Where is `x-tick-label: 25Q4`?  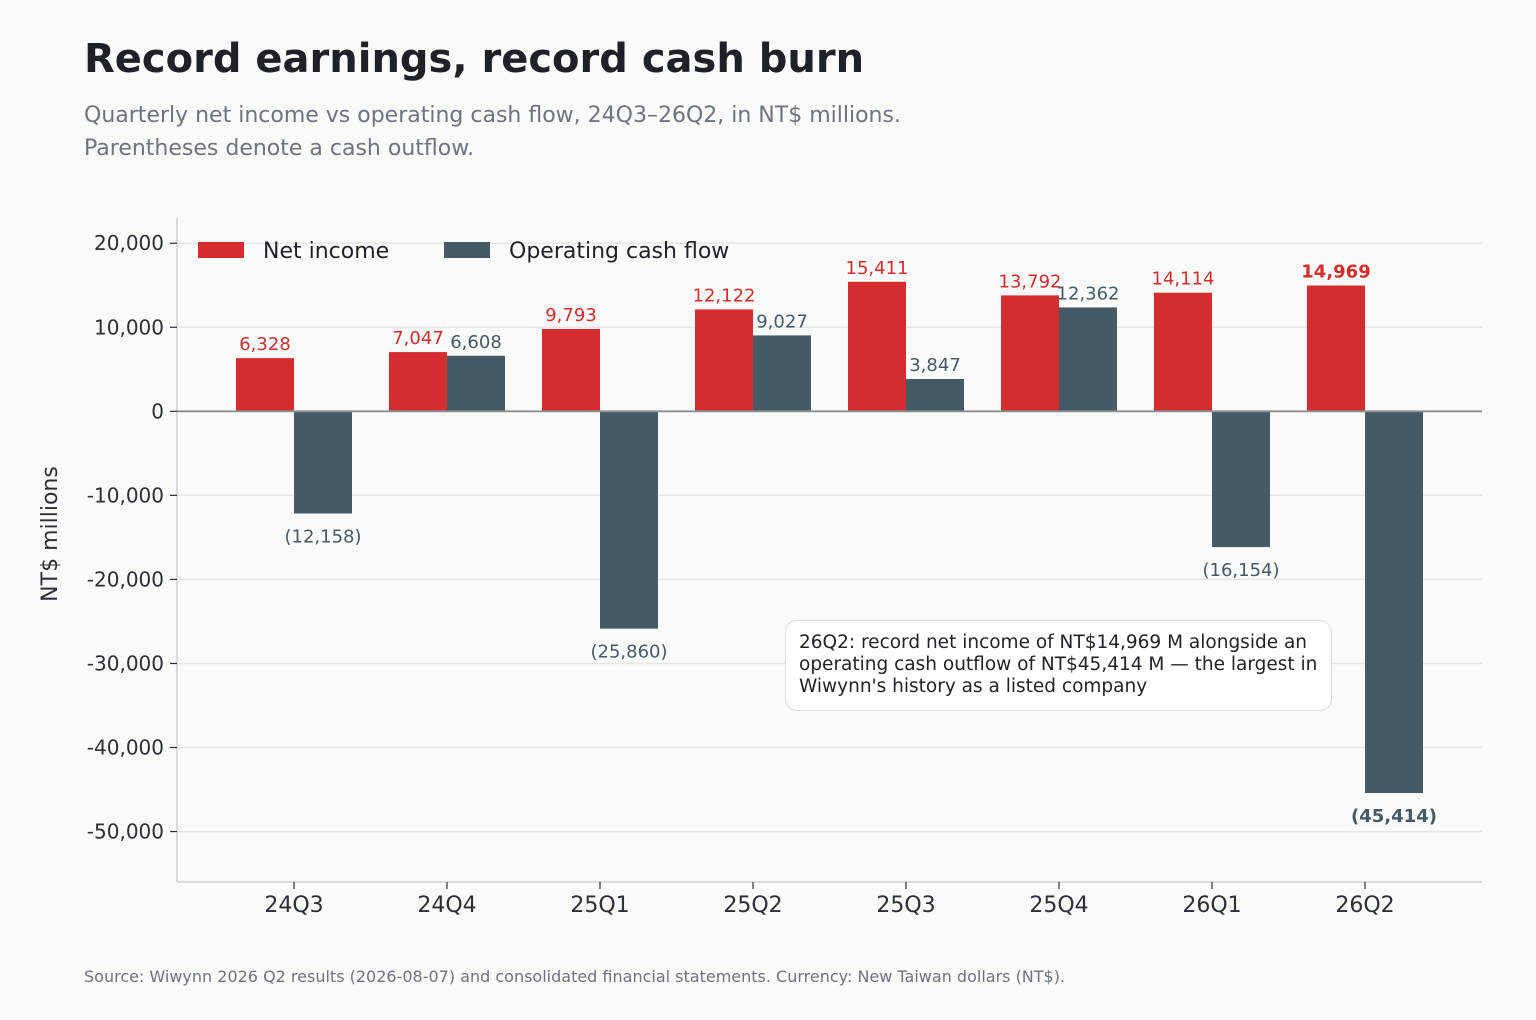
x-tick-label: 25Q4 is located at coordinates (1058, 905).